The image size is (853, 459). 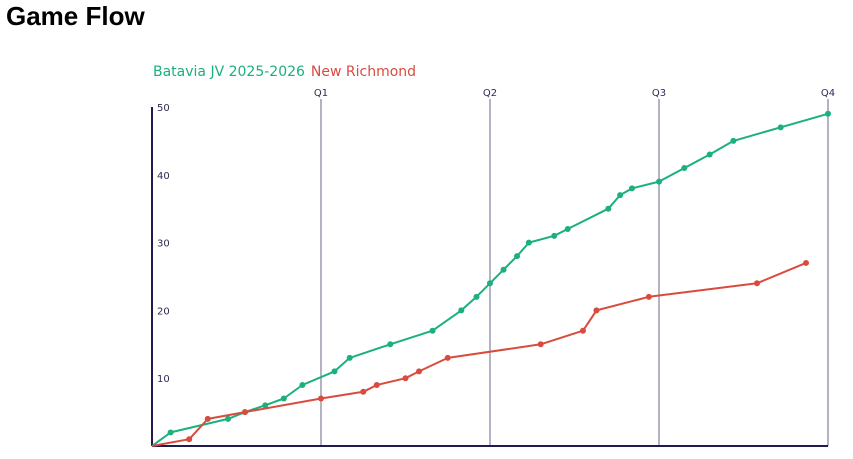 I want to click on y-tick-labels: 10 20 30 40 50, so click(x=163, y=244).